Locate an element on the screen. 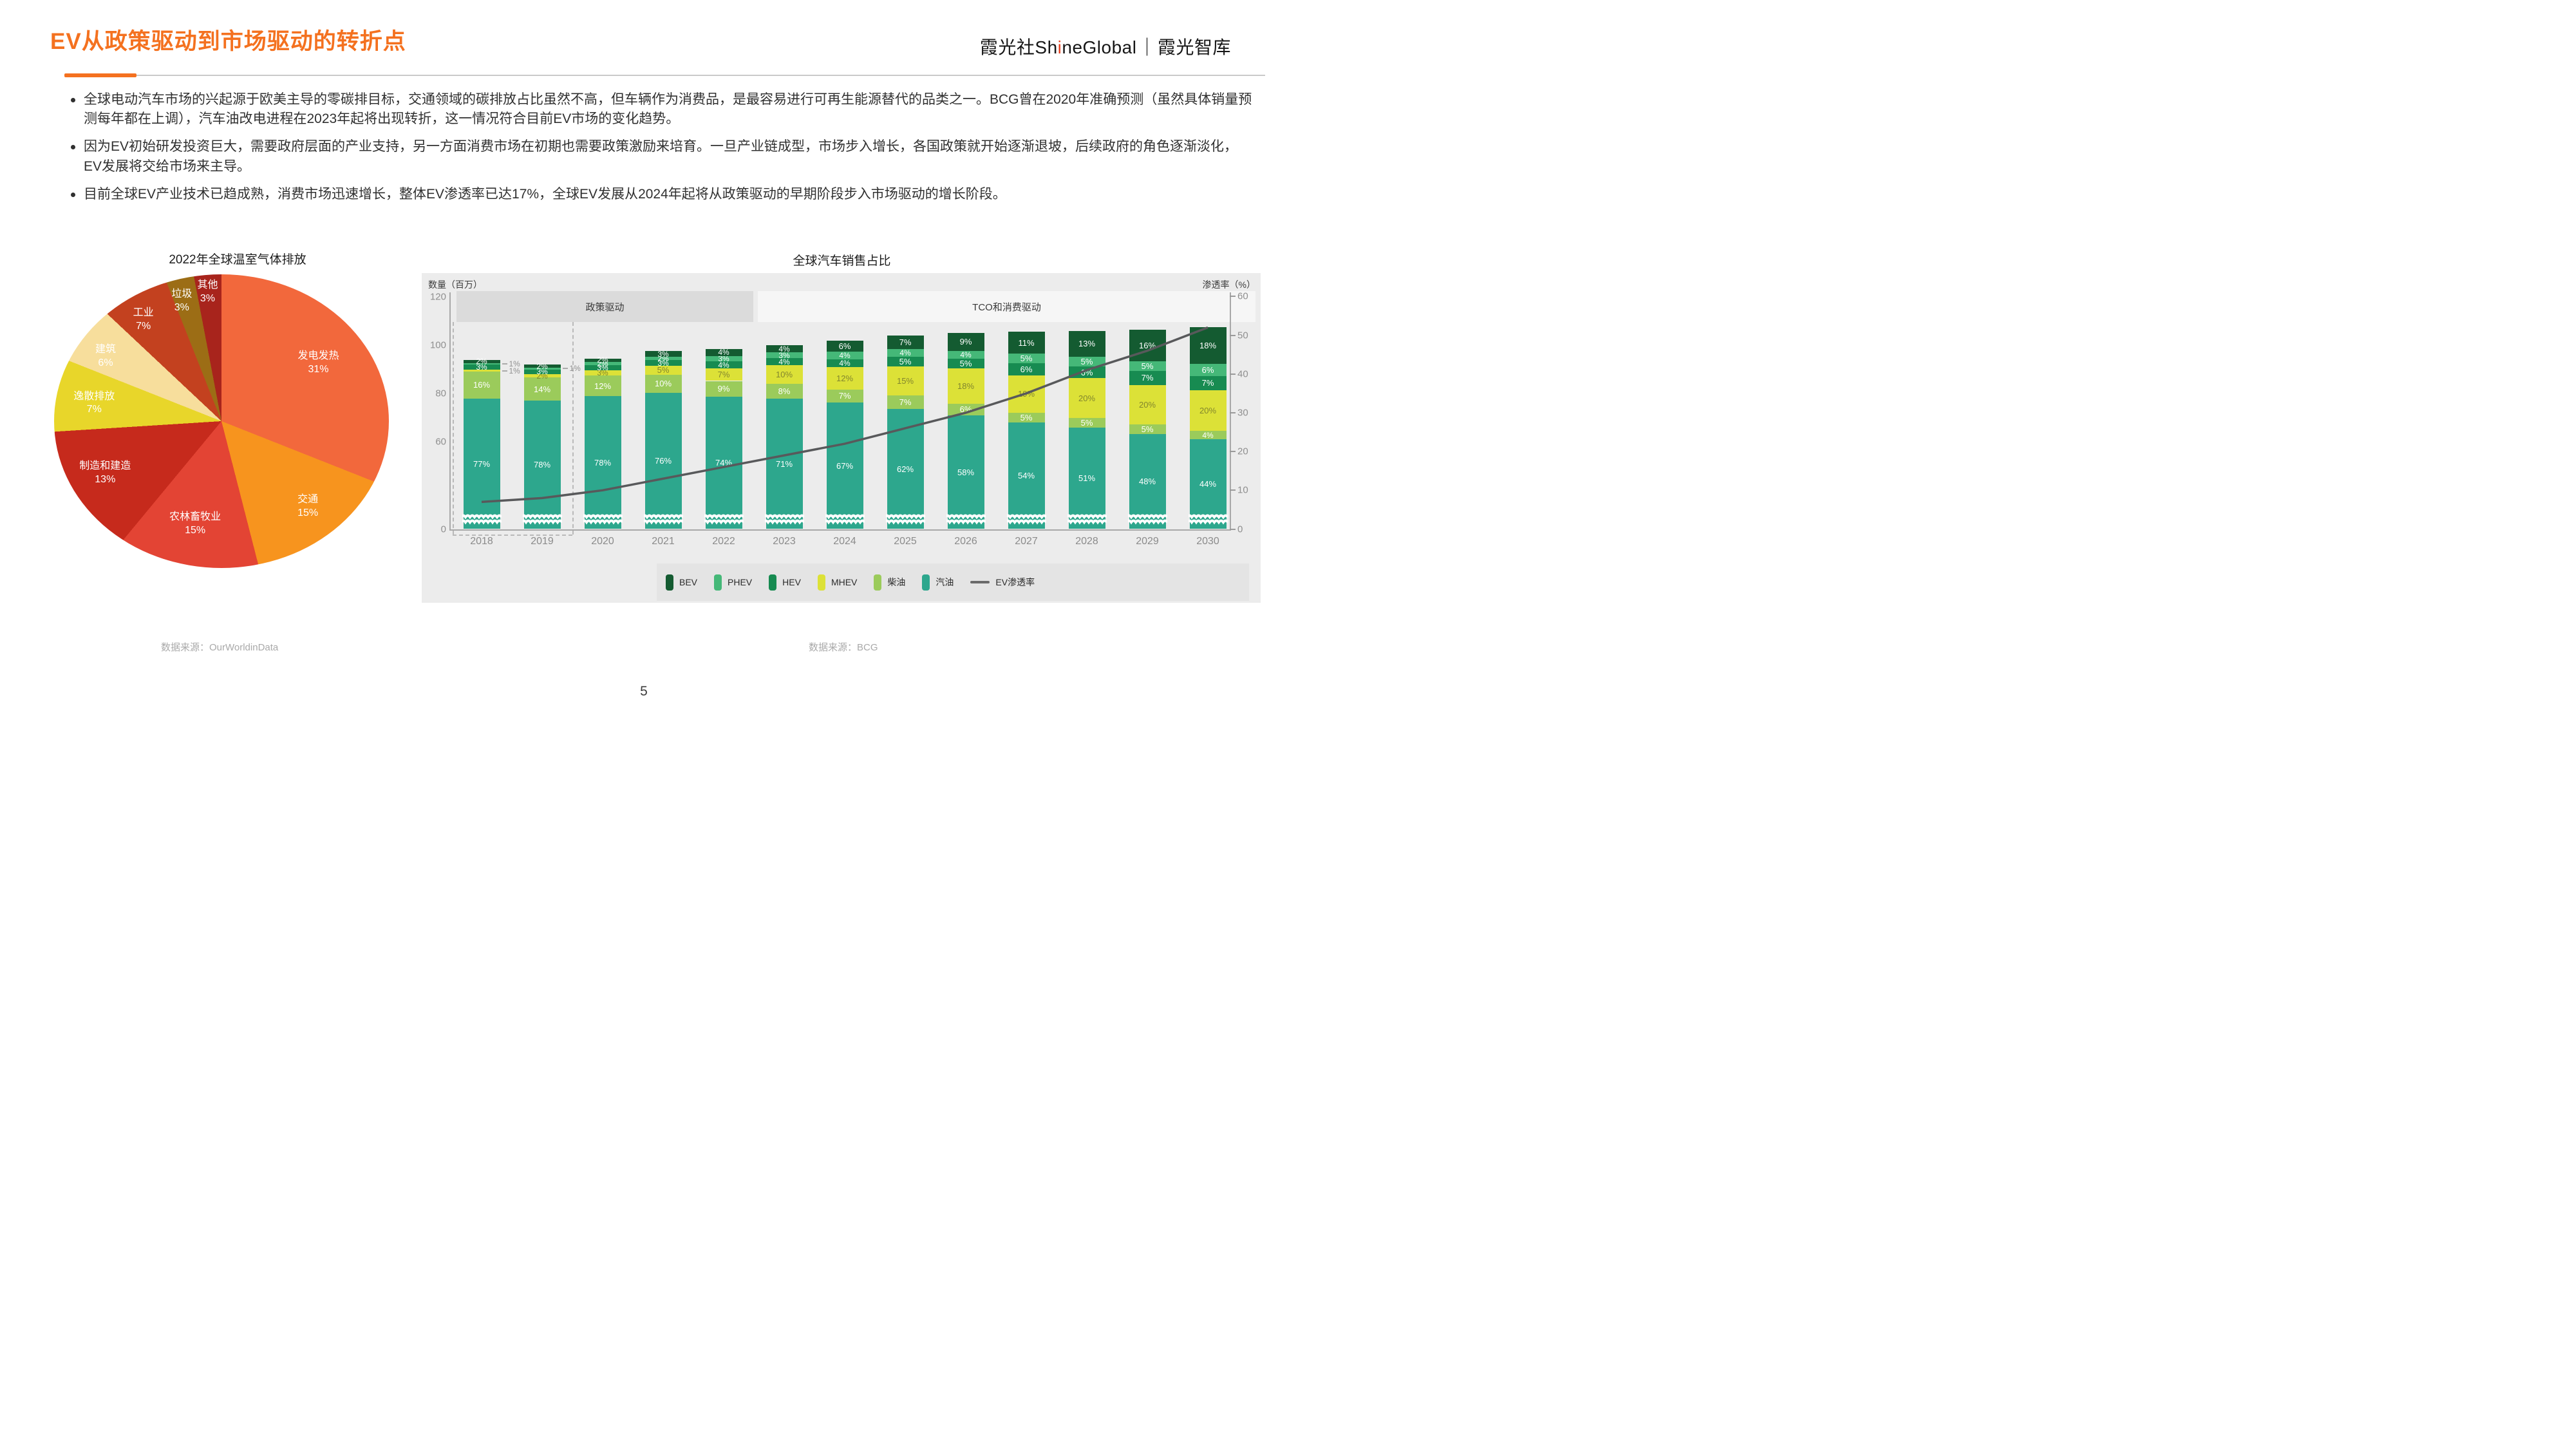 The width and height of the screenshot is (2576, 1449). bar-column-2023: 71% 8% 10% 4% 3% 4% is located at coordinates (784, 437).